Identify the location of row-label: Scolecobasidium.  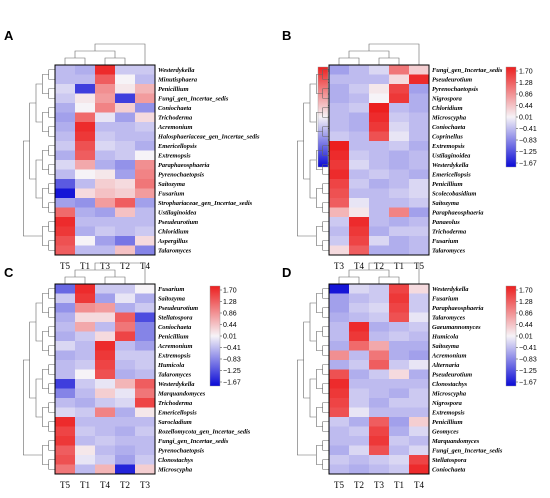
(454, 193).